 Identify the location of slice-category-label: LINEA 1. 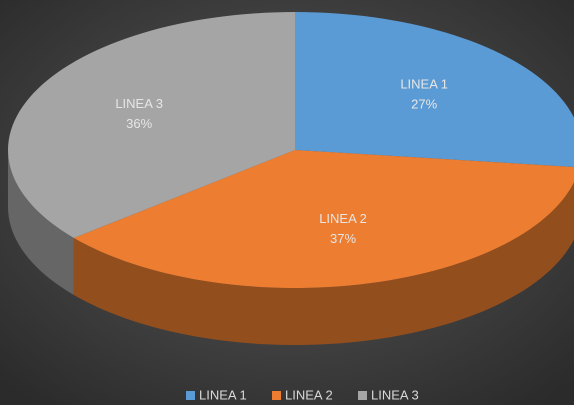
(424, 84).